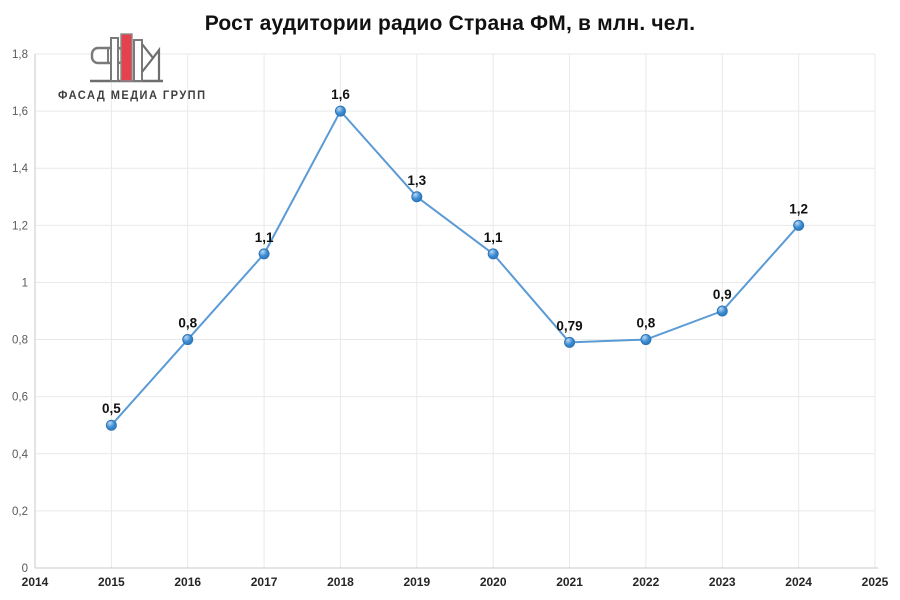  Describe the element at coordinates (264, 582) in the screenshot. I see `x-tick-label: 2017` at that location.